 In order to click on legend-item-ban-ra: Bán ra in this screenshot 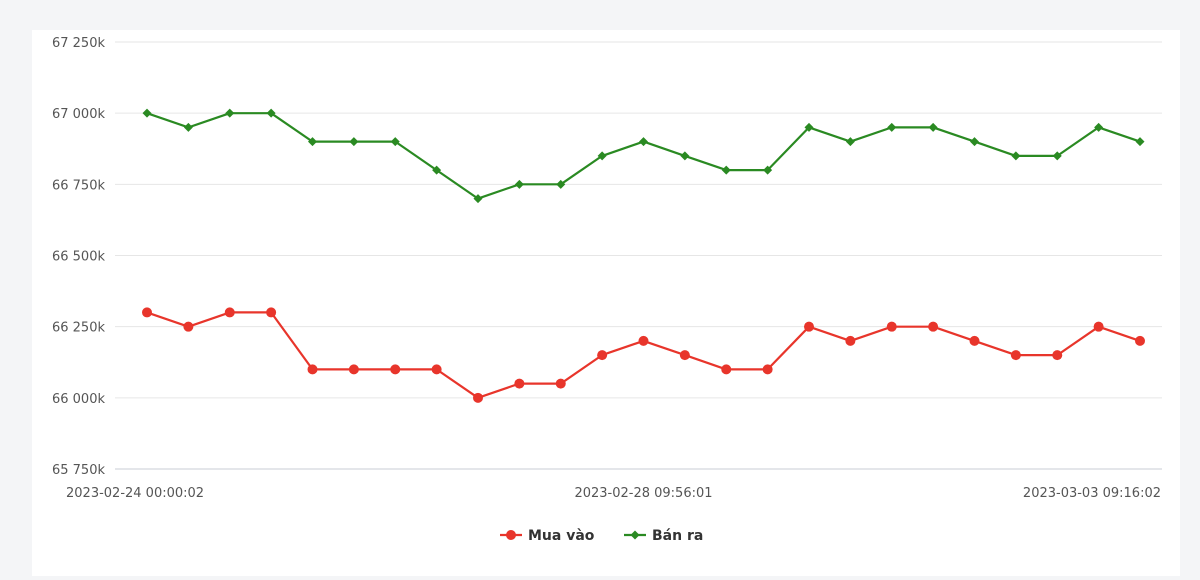, I will do `click(663, 536)`.